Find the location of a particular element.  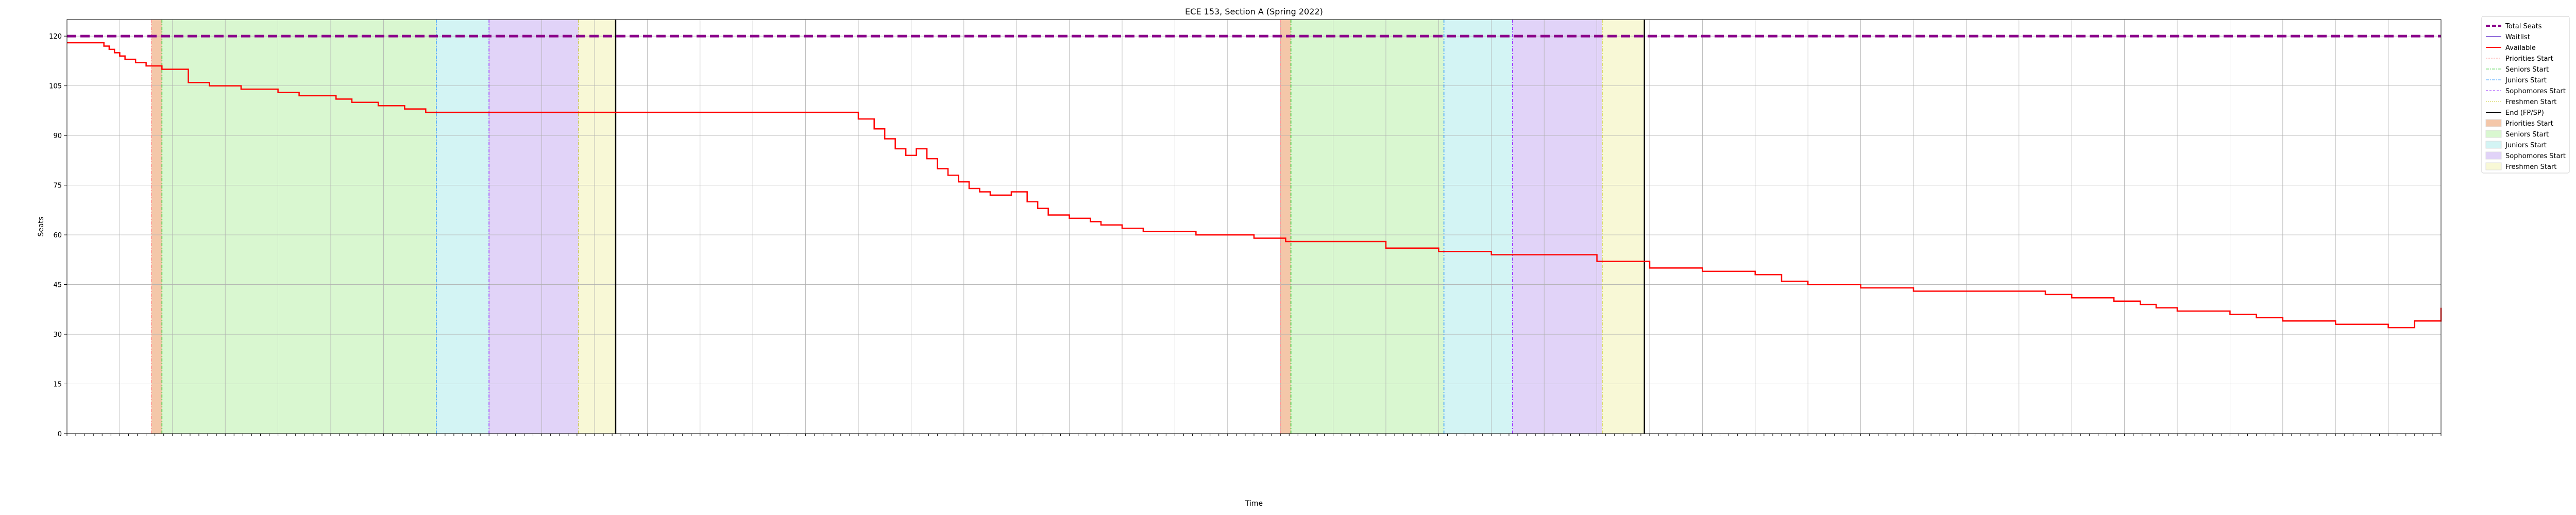

x-axis-label: Time is located at coordinates (1254, 504).